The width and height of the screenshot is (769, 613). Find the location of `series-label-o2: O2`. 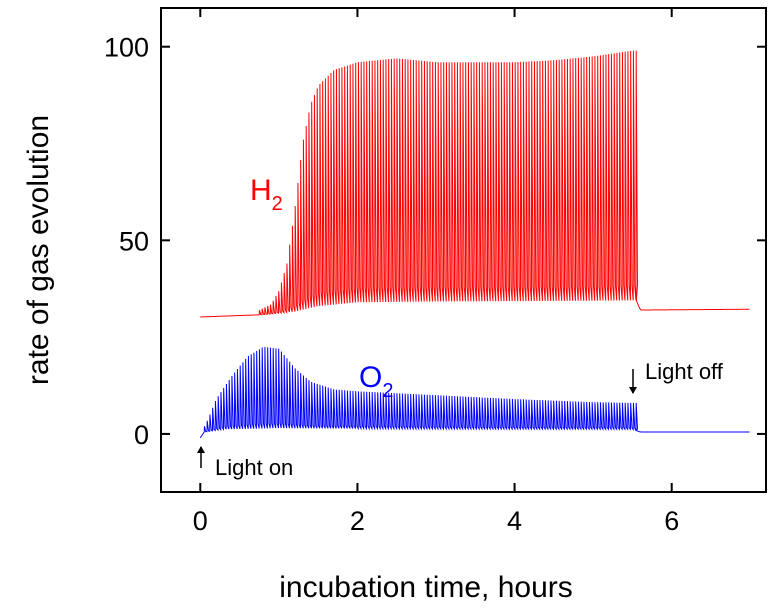

series-label-o2: O2 is located at coordinates (376, 381).